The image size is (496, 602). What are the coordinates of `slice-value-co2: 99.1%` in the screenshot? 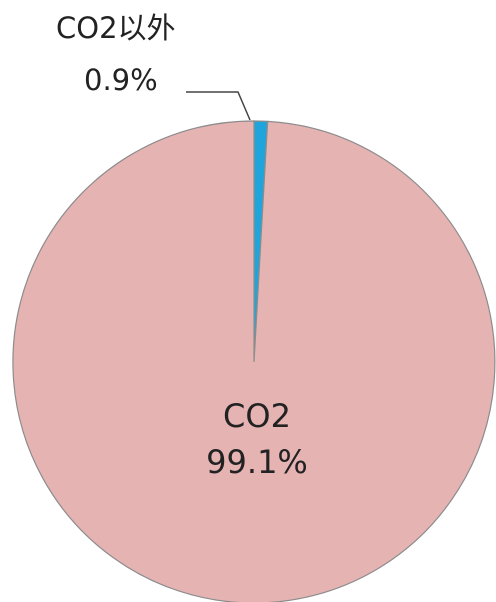 It's located at (257, 462).